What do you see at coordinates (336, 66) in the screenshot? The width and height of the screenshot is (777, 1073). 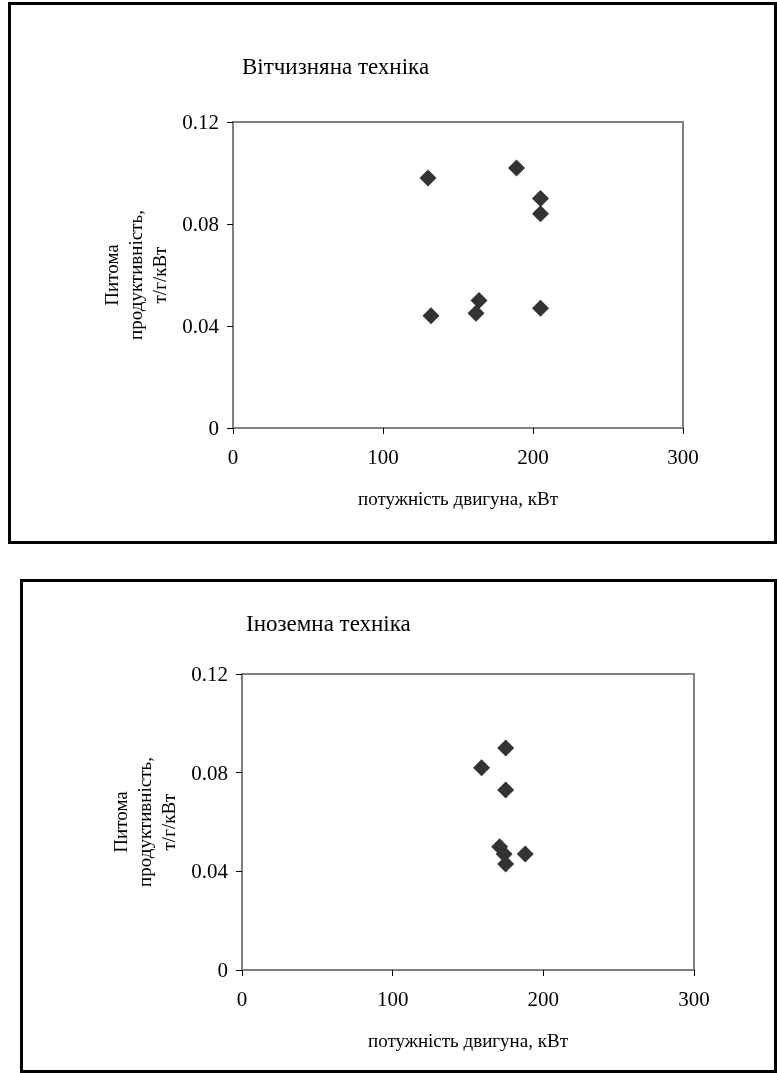 I see `chart-title: Вітчизняна техніка` at bounding box center [336, 66].